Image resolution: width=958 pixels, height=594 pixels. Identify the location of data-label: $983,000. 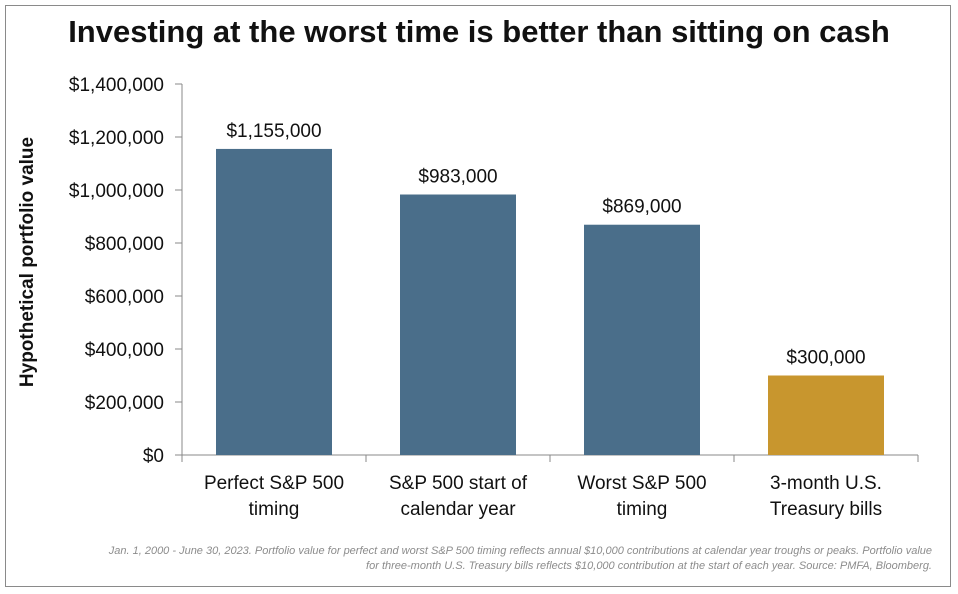
(457, 177).